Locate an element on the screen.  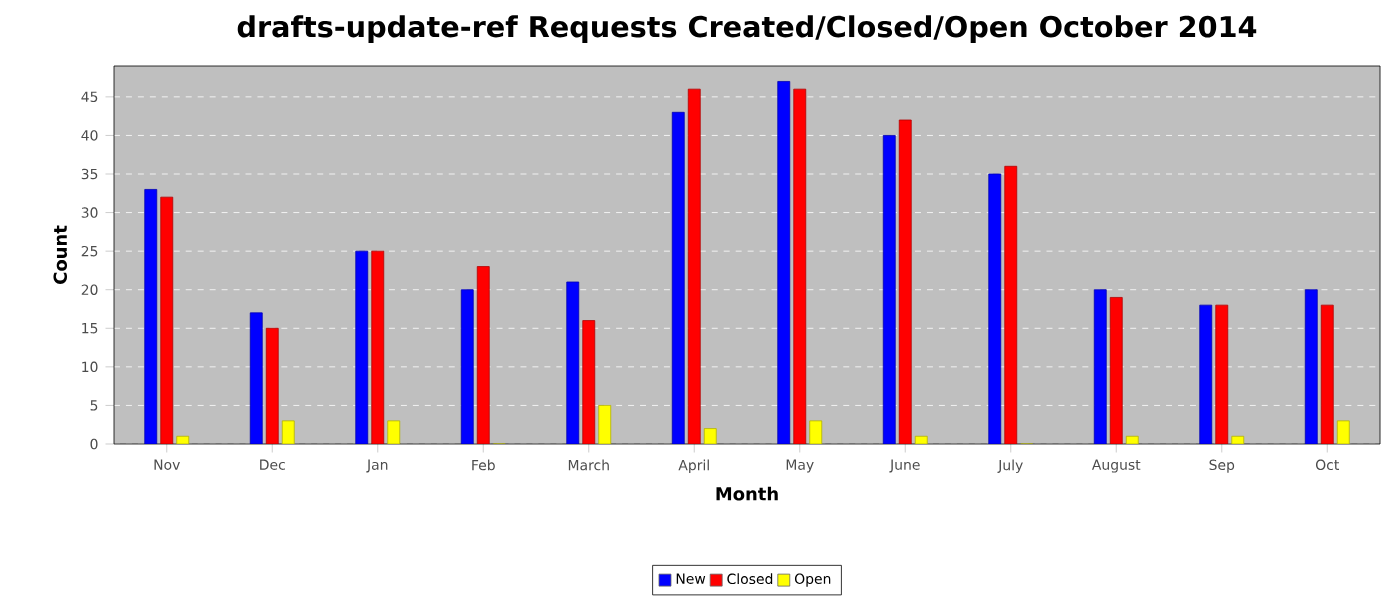
chart-title: drafts-update-ref Requests Created/Closed/Open October 2014 is located at coordinates (747, 29).